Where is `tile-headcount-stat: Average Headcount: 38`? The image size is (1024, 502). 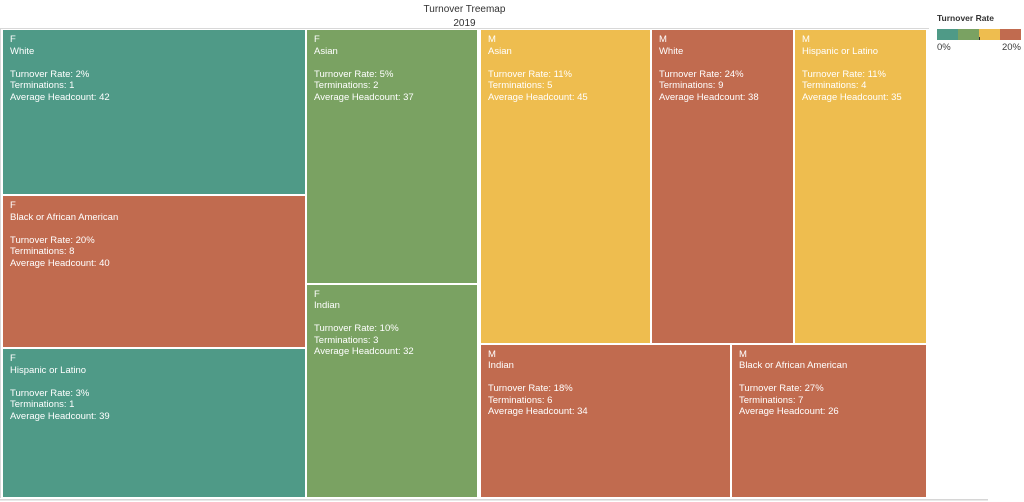 tile-headcount-stat: Average Headcount: 38 is located at coordinates (708, 97).